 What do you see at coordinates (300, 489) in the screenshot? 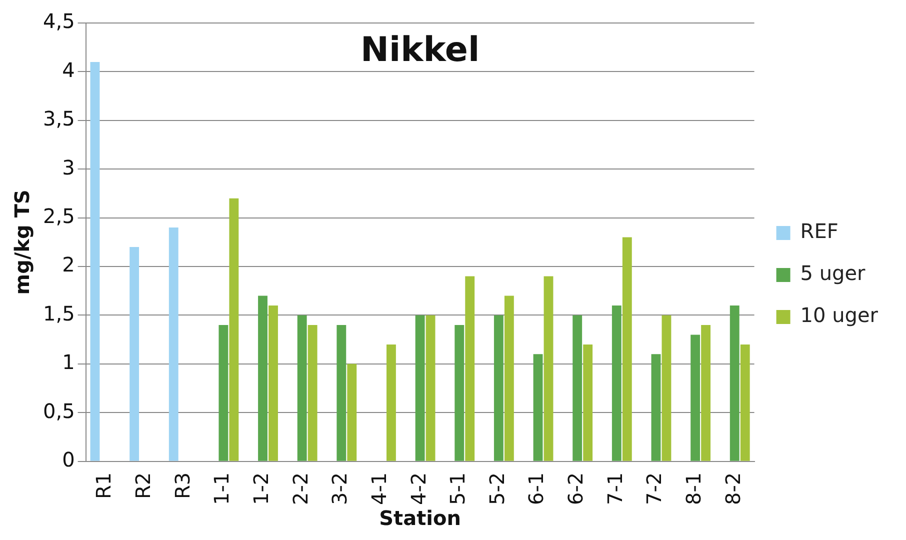
I see `x-tick-label: 2-2` at bounding box center [300, 489].